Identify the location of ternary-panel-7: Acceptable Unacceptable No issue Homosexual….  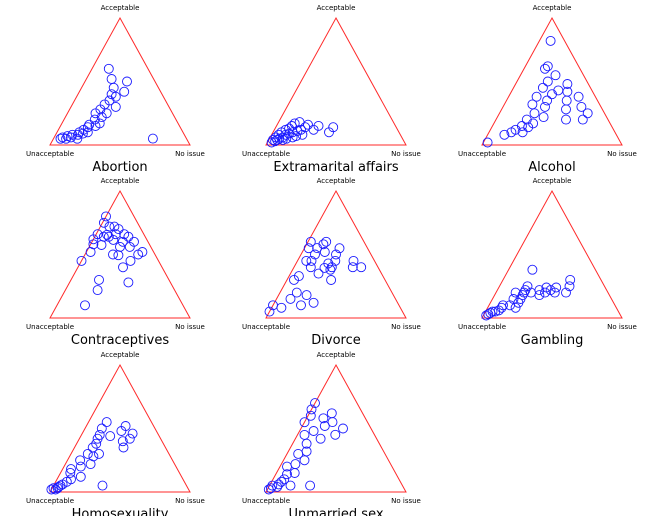
(115, 433).